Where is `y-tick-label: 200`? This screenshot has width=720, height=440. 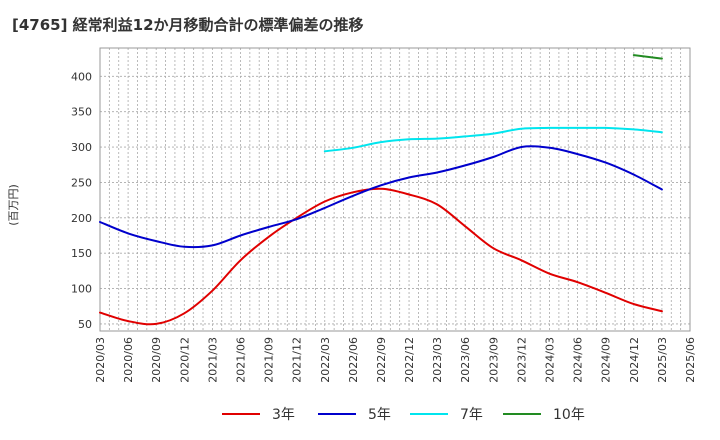 y-tick-label: 200 is located at coordinates (81, 218).